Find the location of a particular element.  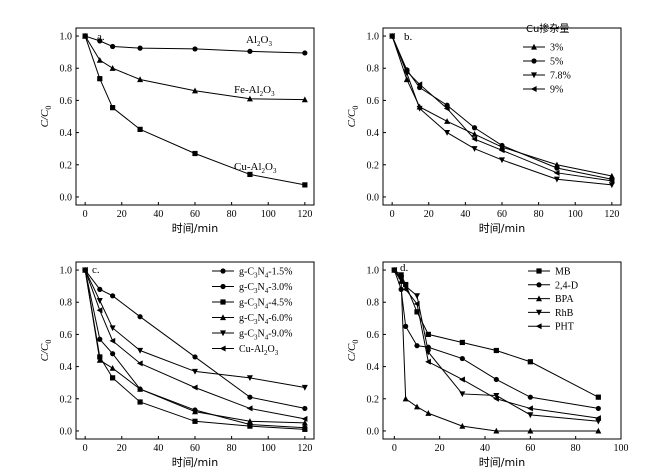

legend-entry: MB is located at coordinates (563, 272).